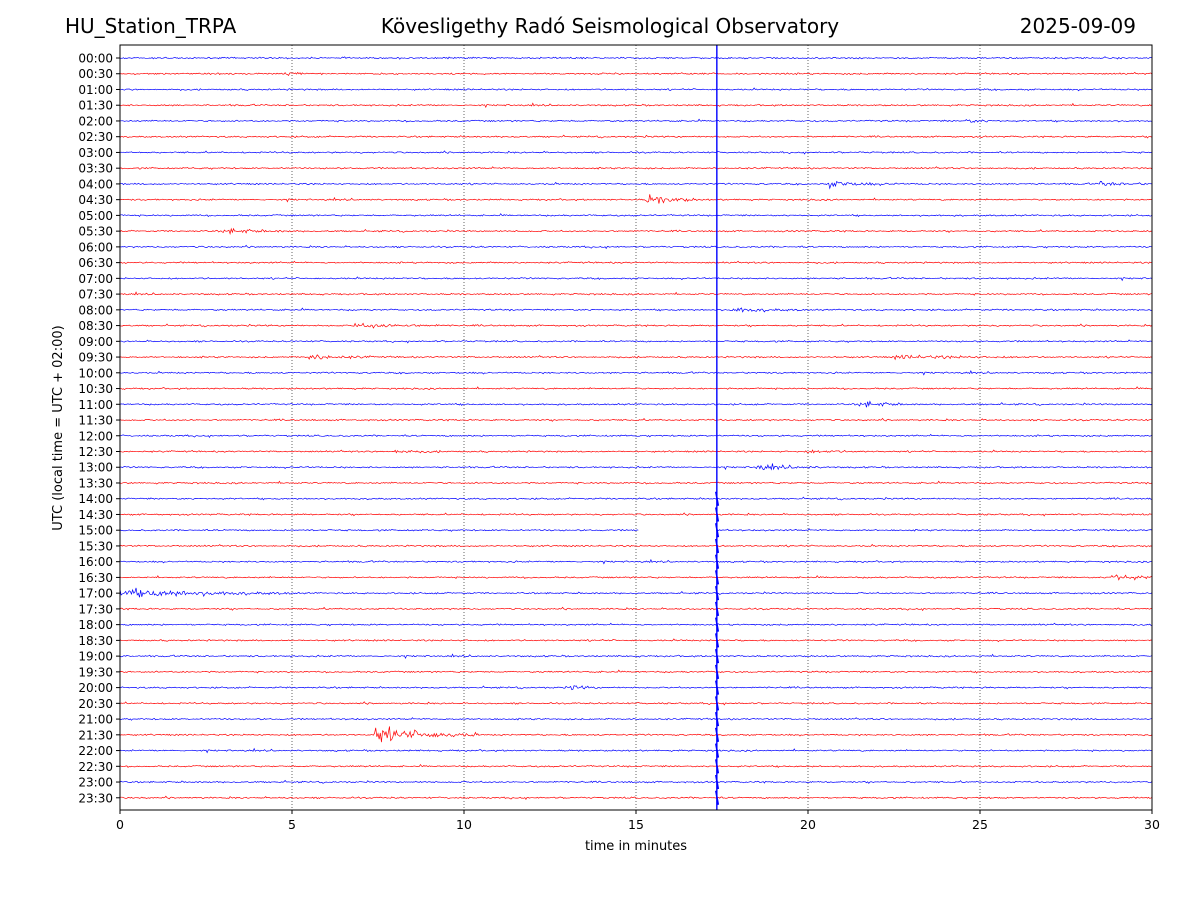  Describe the element at coordinates (95, 295) in the screenshot. I see `y-tick-label: 07:30` at that location.